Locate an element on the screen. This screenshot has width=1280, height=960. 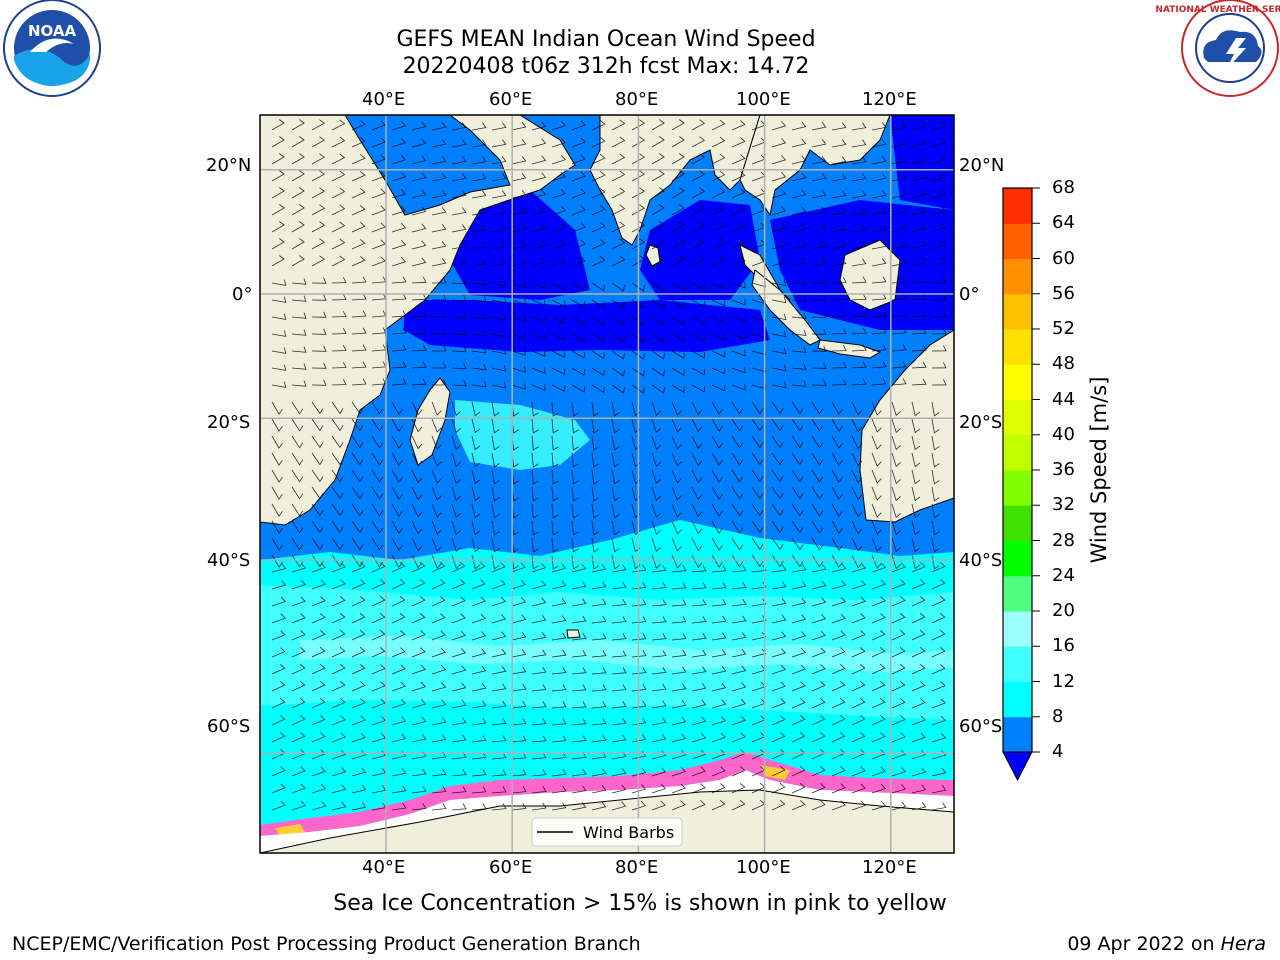
colorbar-segment is located at coordinates (1017, 417).